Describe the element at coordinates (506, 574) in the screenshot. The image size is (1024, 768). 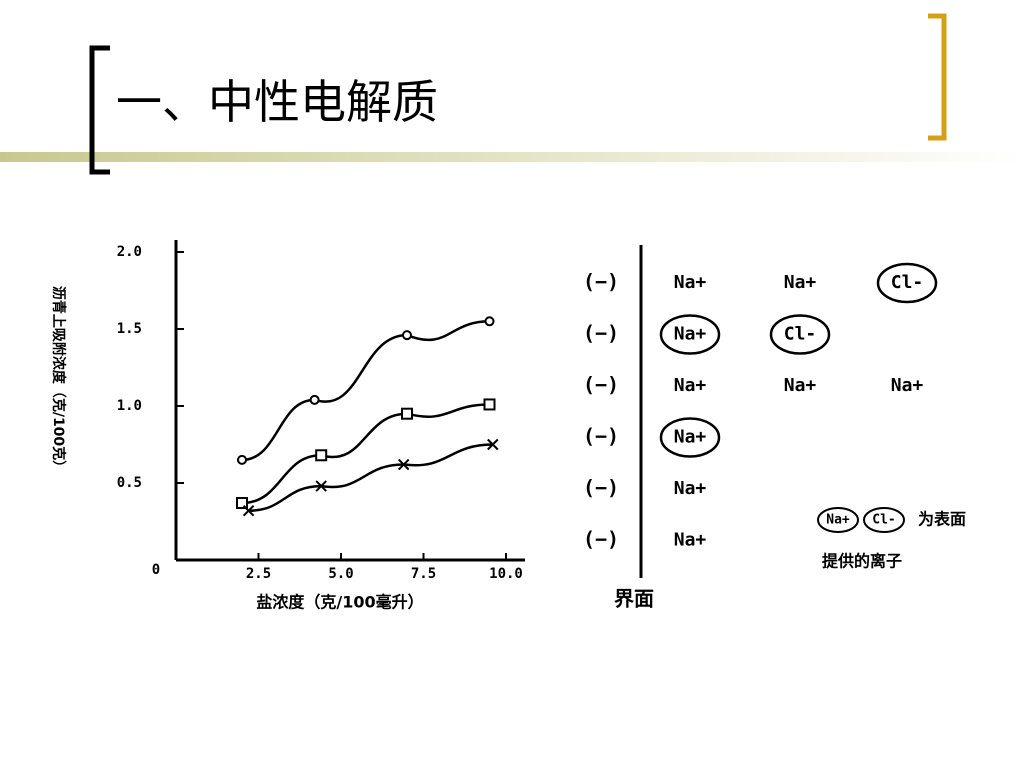
I see `x-tick-label: 10.0` at that location.